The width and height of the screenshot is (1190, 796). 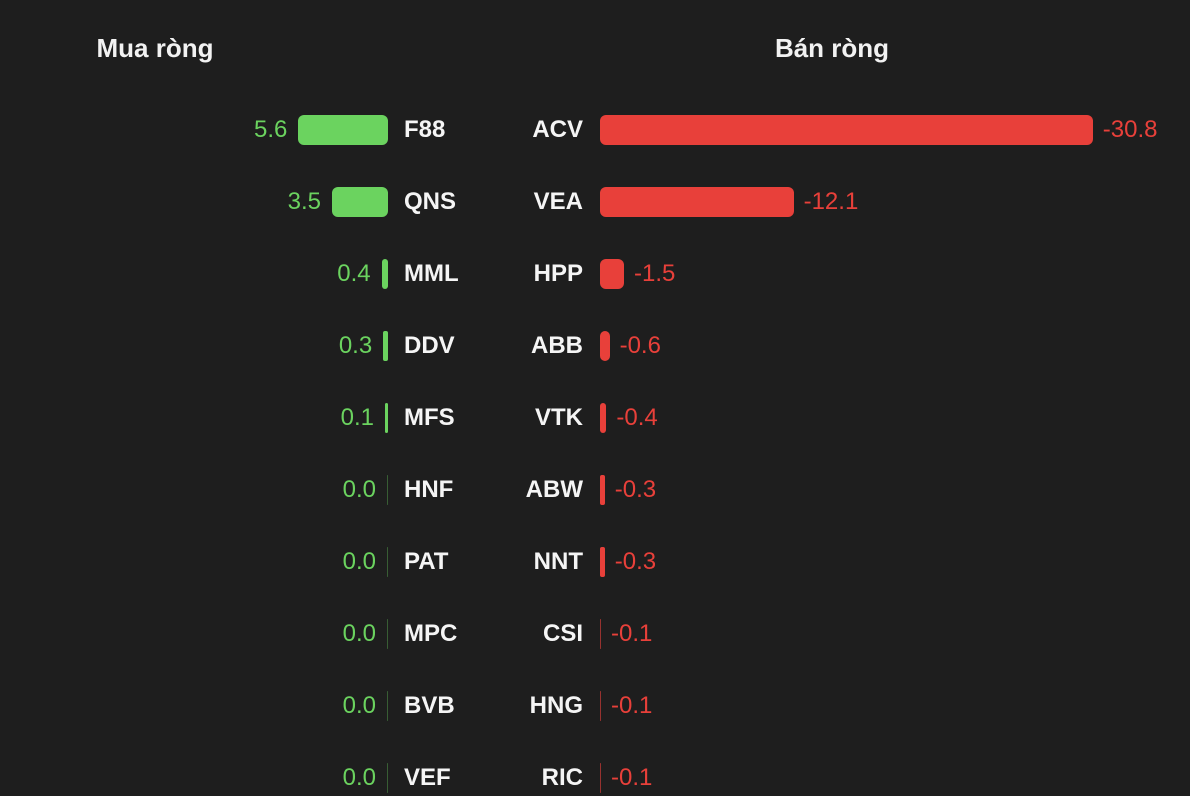 I want to click on buy-ticker-label: BVB, so click(x=429, y=705).